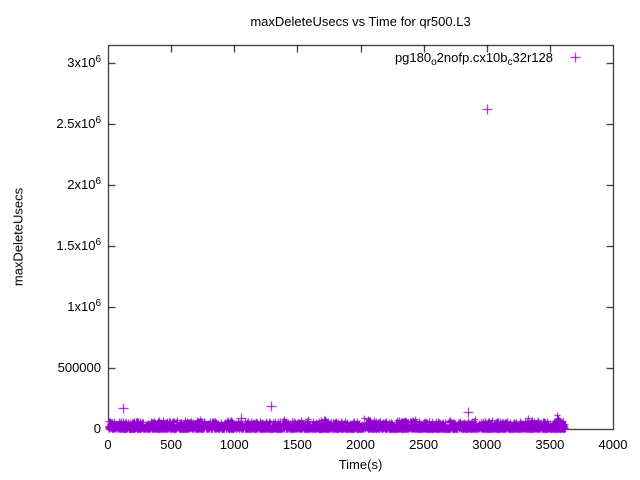  Describe the element at coordinates (171, 444) in the screenshot. I see `x-tick-label: 500` at that location.